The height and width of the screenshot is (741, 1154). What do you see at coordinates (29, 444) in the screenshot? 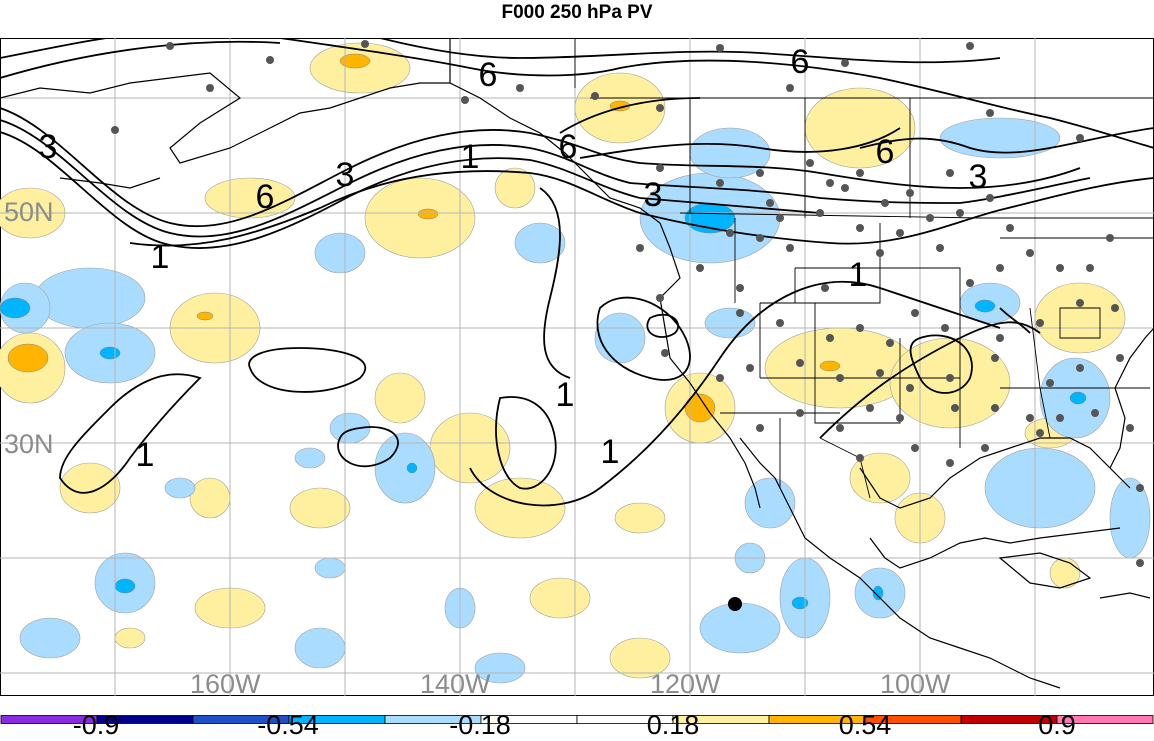
I see `lat-label-30n: 30N` at bounding box center [29, 444].